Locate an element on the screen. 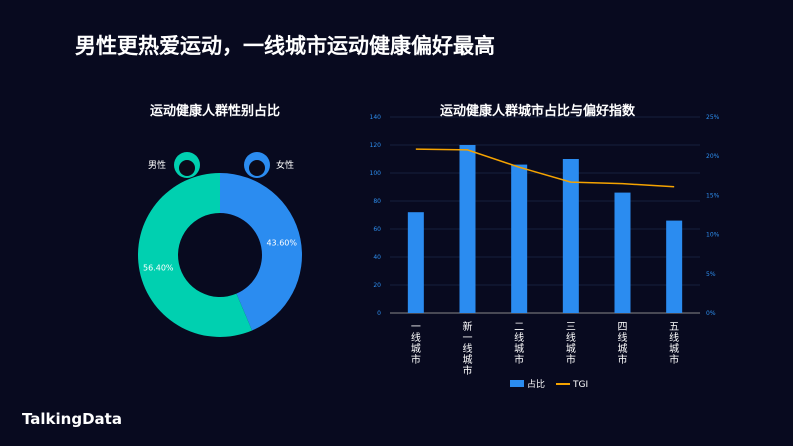 Image resolution: width=793 pixels, height=446 pixels. x-tick-char: 四 is located at coordinates (623, 327).